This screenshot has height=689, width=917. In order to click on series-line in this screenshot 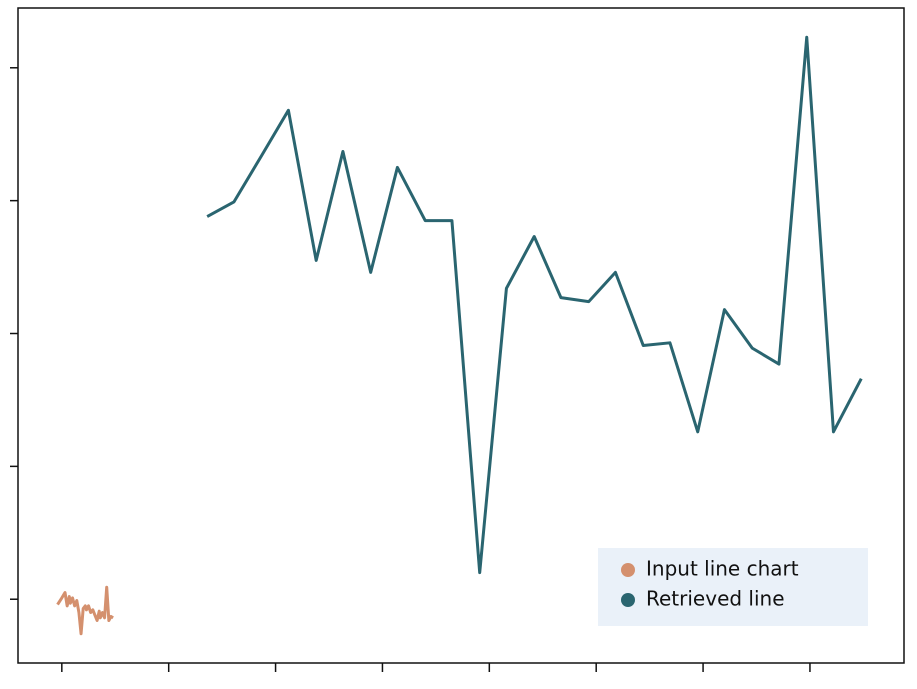, I will do `click(85, 610)`.